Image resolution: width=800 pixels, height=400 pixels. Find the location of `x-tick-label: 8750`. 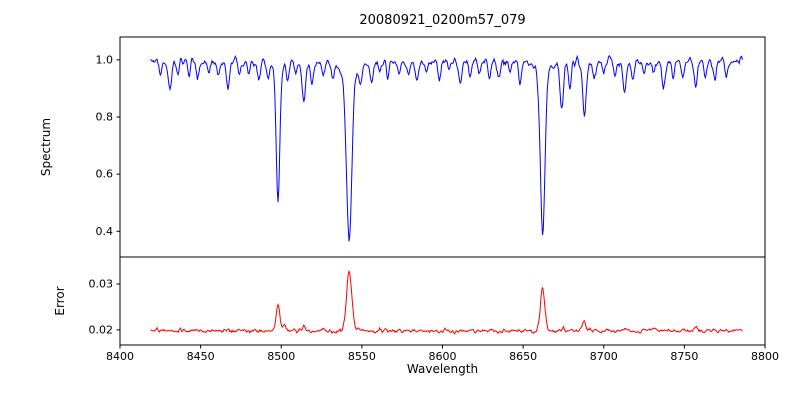

x-tick-label: 8750 is located at coordinates (684, 356).